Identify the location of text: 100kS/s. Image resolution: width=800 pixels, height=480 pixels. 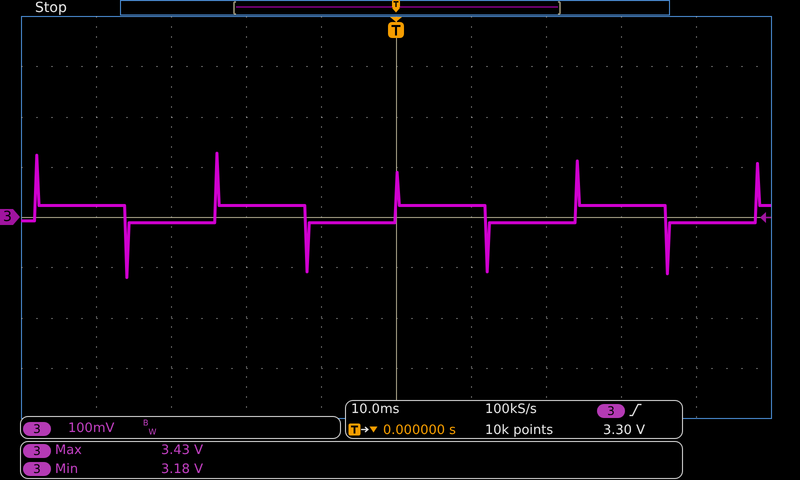
(511, 409).